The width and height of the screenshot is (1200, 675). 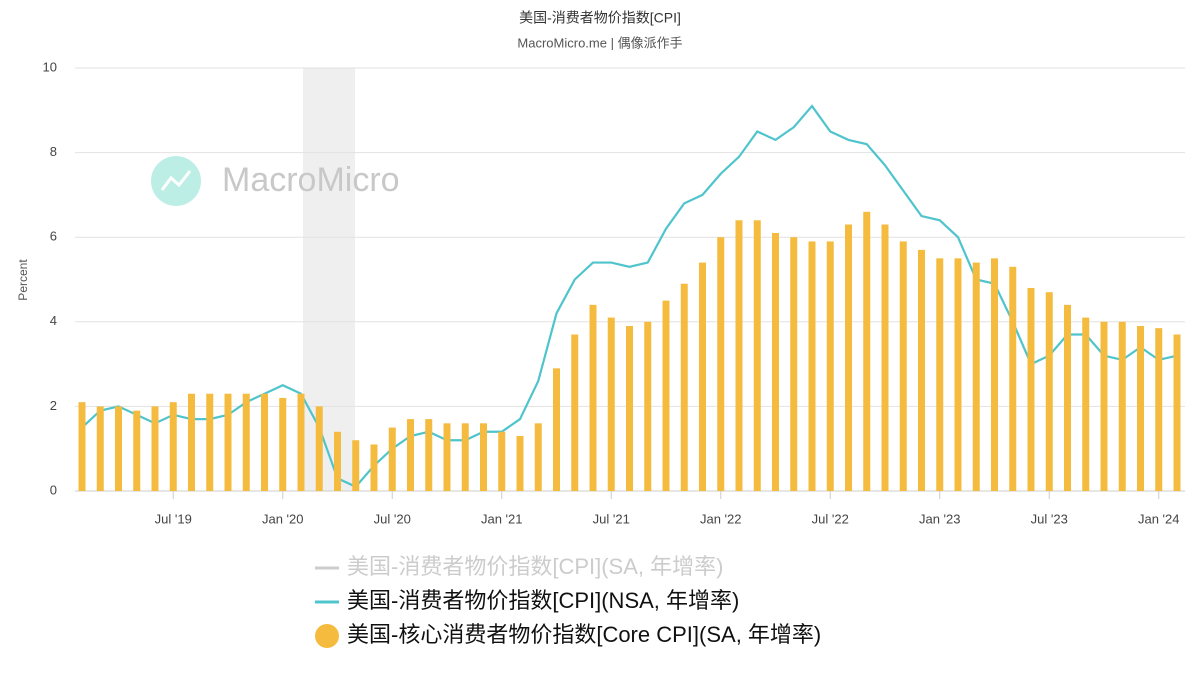 I want to click on legend-label: 美国-消费者物价指数[CPI](NSA, 年增率), so click(x=543, y=600).